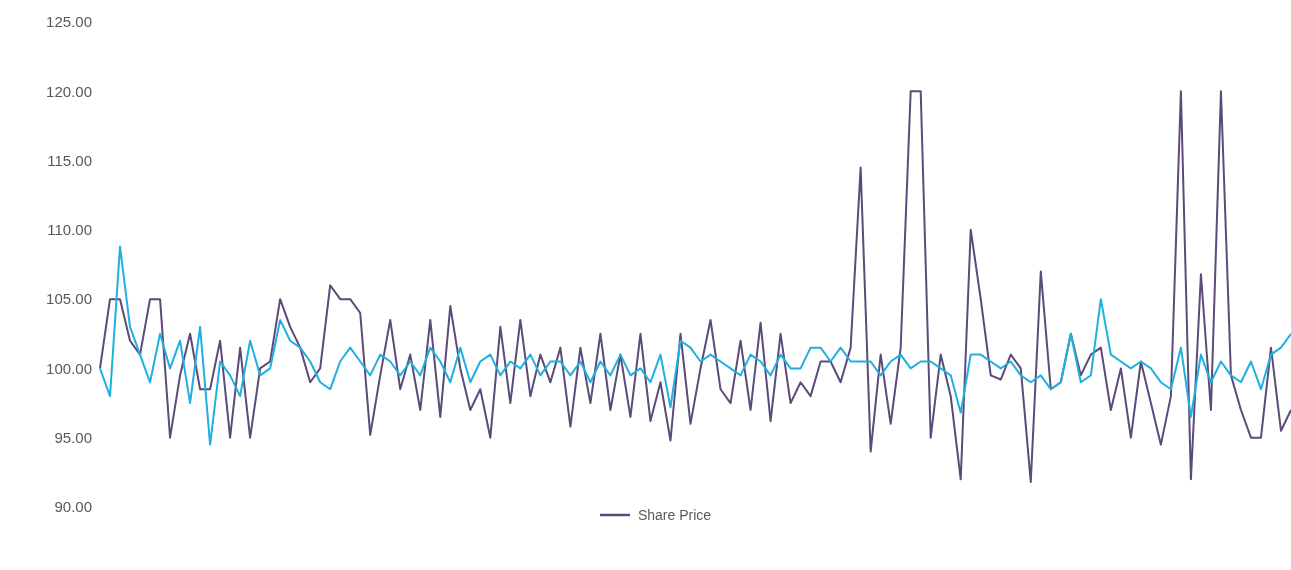  What do you see at coordinates (69, 22) in the screenshot?
I see `y-tick-label: 125.00` at bounding box center [69, 22].